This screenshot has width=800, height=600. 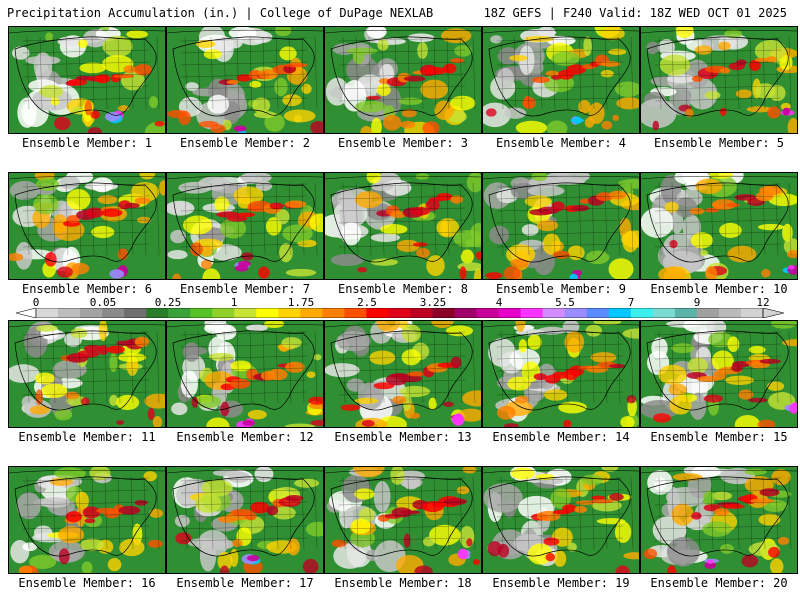 I want to click on legend-arrow-right, so click(x=773, y=313).